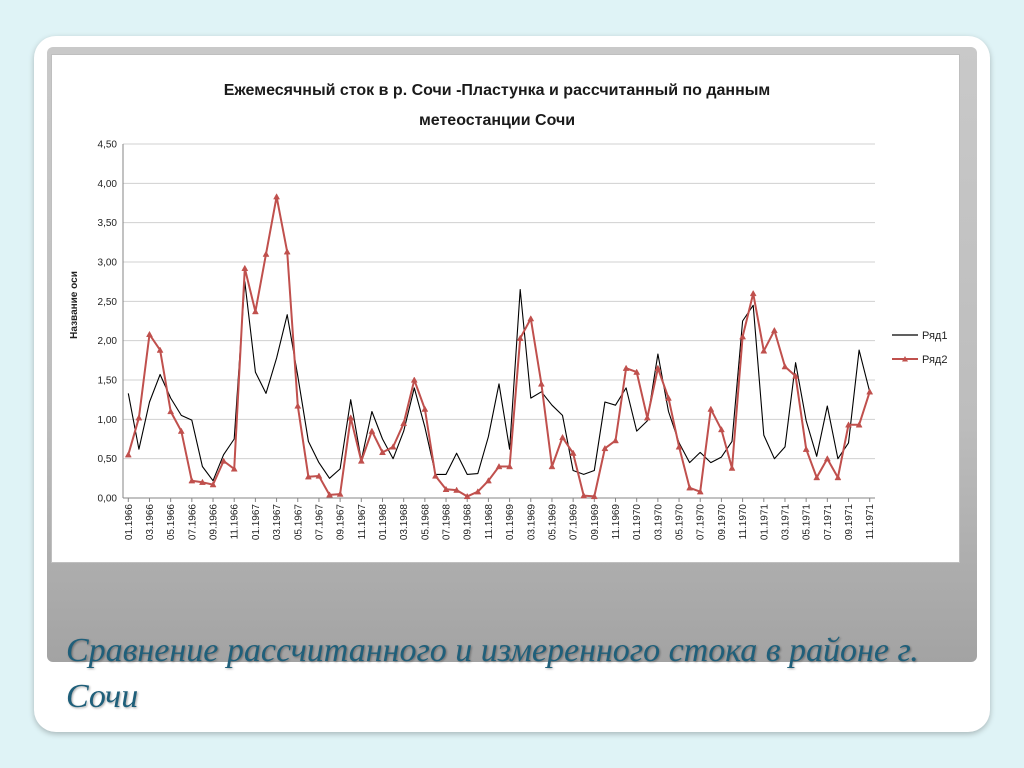  I want to click on x-tick-label: 09.1967, so click(341, 522).